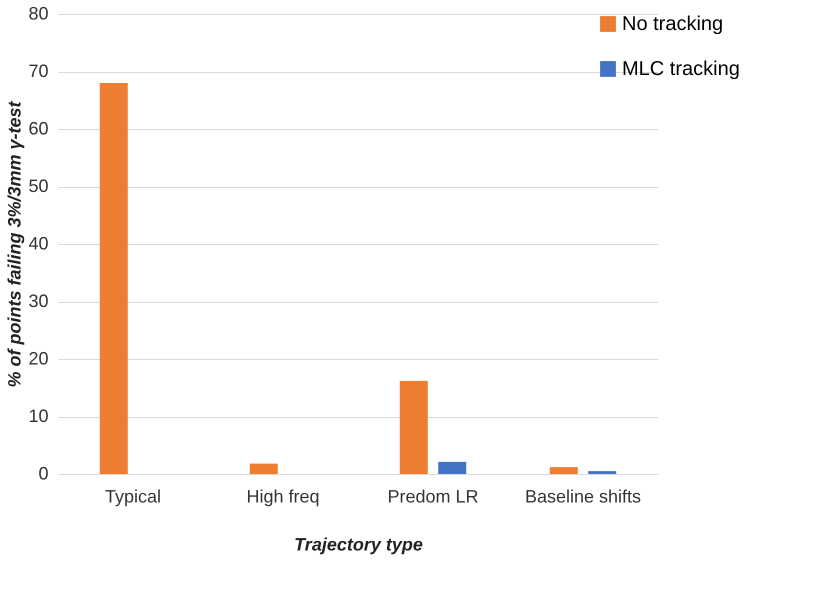  What do you see at coordinates (38, 358) in the screenshot?
I see `y-tick-label: 20` at bounding box center [38, 358].